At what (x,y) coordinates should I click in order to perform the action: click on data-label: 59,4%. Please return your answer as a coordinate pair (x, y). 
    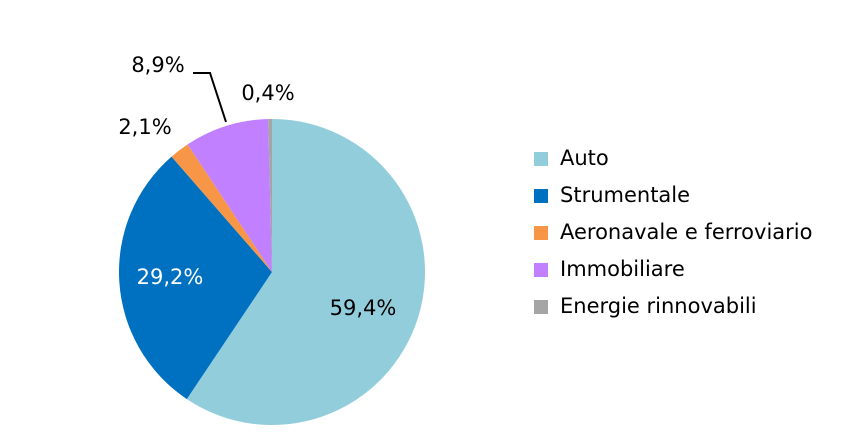
    Looking at the image, I should click on (363, 308).